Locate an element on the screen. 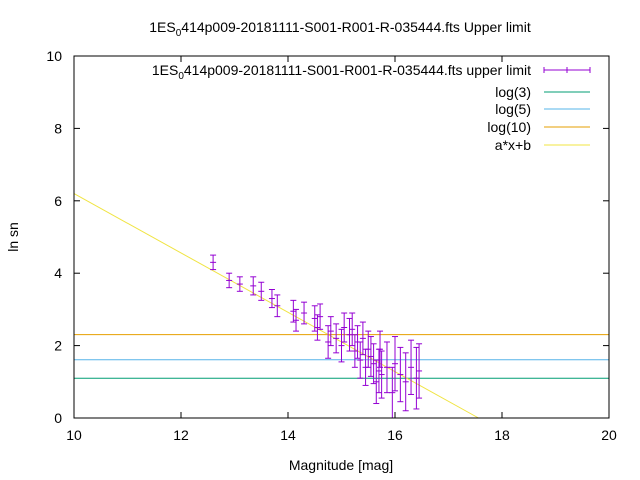 The height and width of the screenshot is (480, 640). legend-label-log5: log(5) is located at coordinates (513, 109).